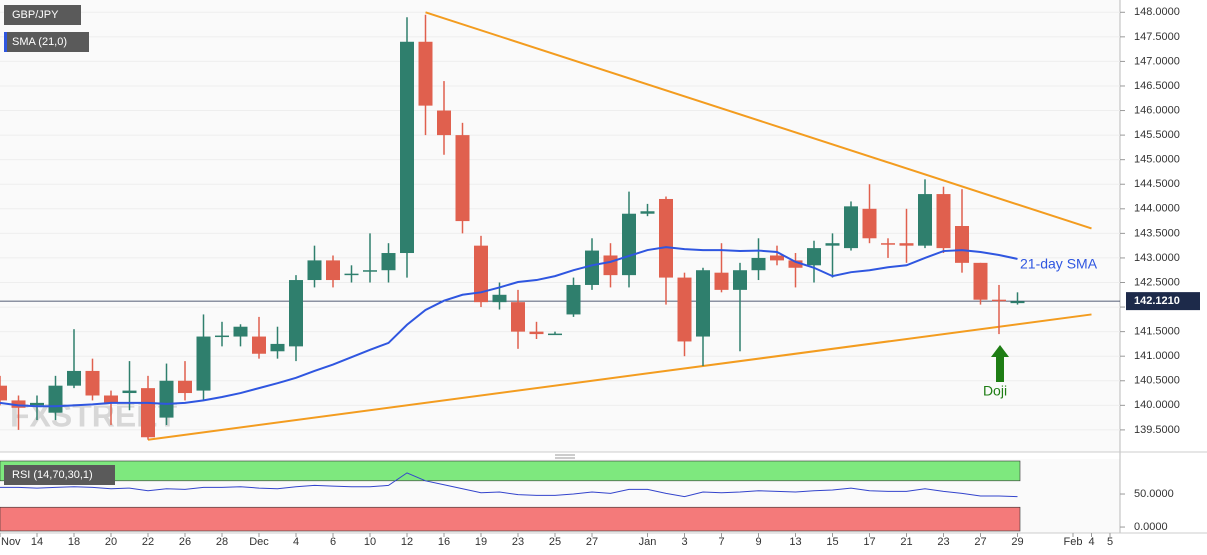 Image resolution: width=1207 pixels, height=555 pixels. Describe the element at coordinates (869, 542) in the screenshot. I see `x-tick-label: 17` at that location.